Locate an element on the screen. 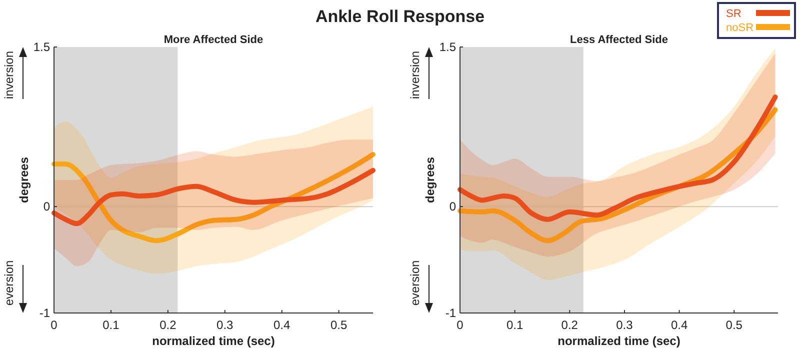 The image size is (800, 350). legend-label: noSR is located at coordinates (740, 28).